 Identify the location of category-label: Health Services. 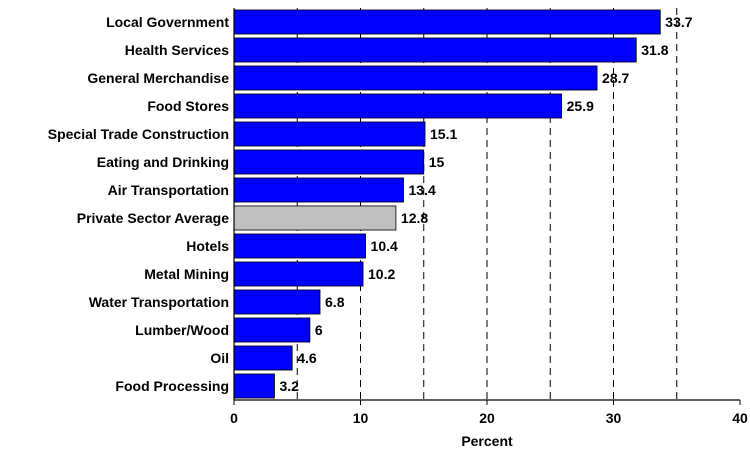
(177, 50).